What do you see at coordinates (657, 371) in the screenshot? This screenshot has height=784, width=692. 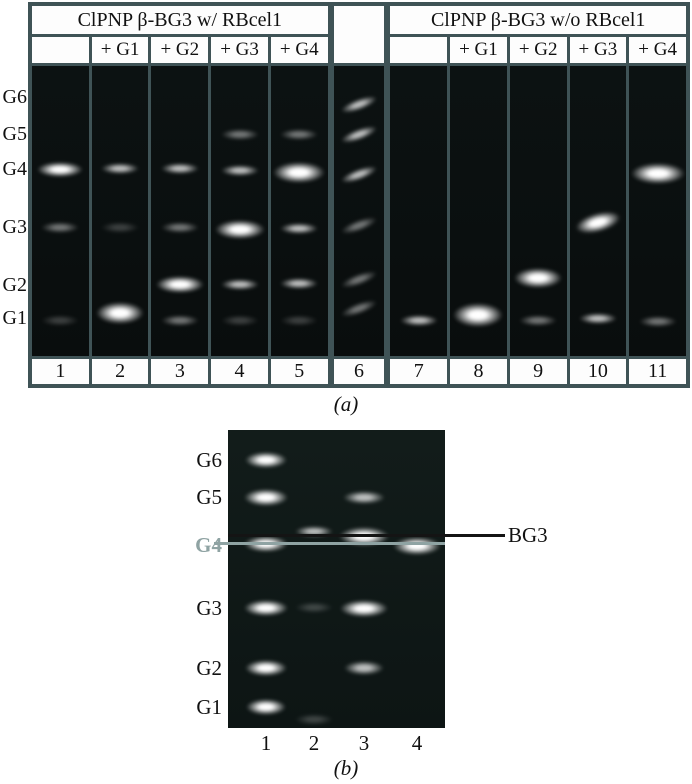 I see `lane-number-a-11: 11` at bounding box center [657, 371].